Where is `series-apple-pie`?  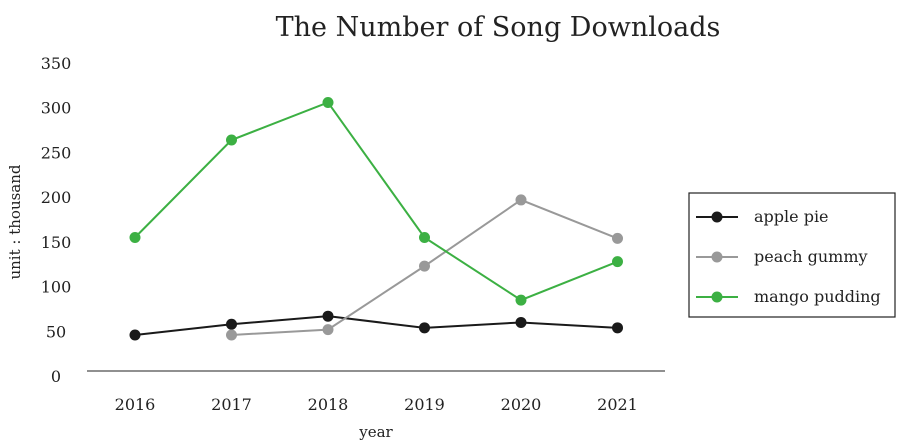 series-apple-pie is located at coordinates (376, 325).